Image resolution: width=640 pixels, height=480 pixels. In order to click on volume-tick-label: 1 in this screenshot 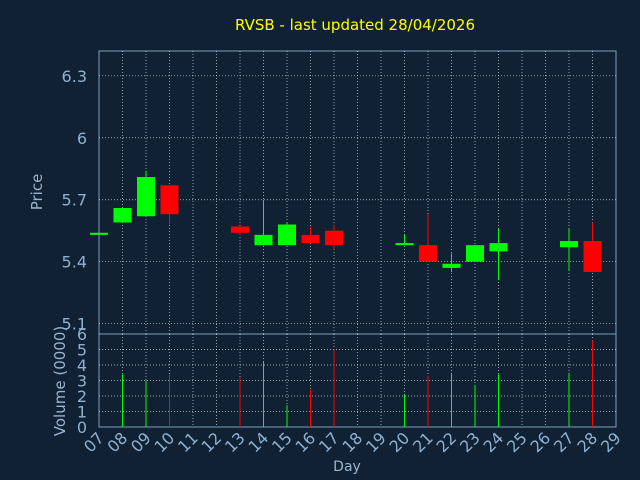, I will do `click(82, 412)`.